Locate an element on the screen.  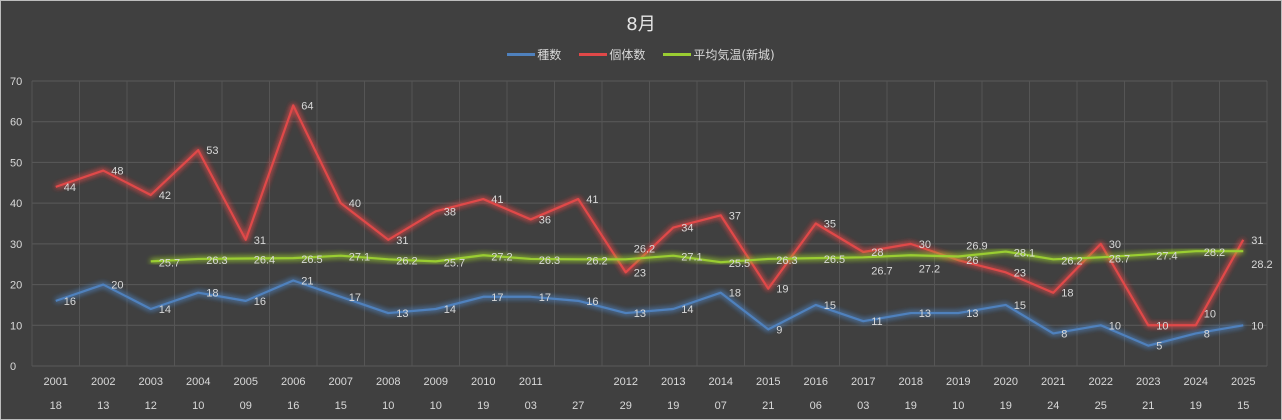
x-year-label: 2017 is located at coordinates (863, 382).